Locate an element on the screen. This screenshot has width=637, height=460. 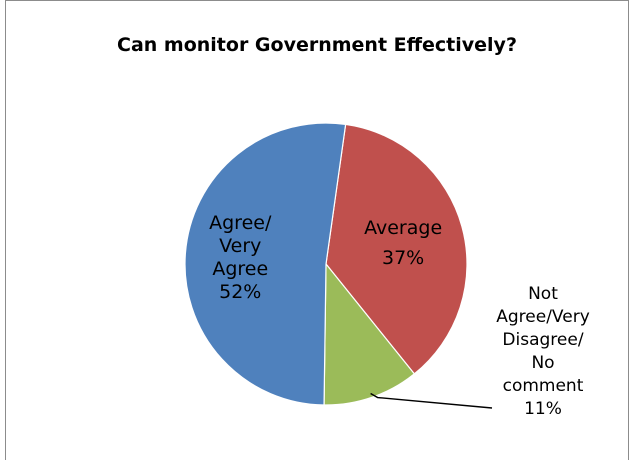
leader-line is located at coordinates (431, 400).